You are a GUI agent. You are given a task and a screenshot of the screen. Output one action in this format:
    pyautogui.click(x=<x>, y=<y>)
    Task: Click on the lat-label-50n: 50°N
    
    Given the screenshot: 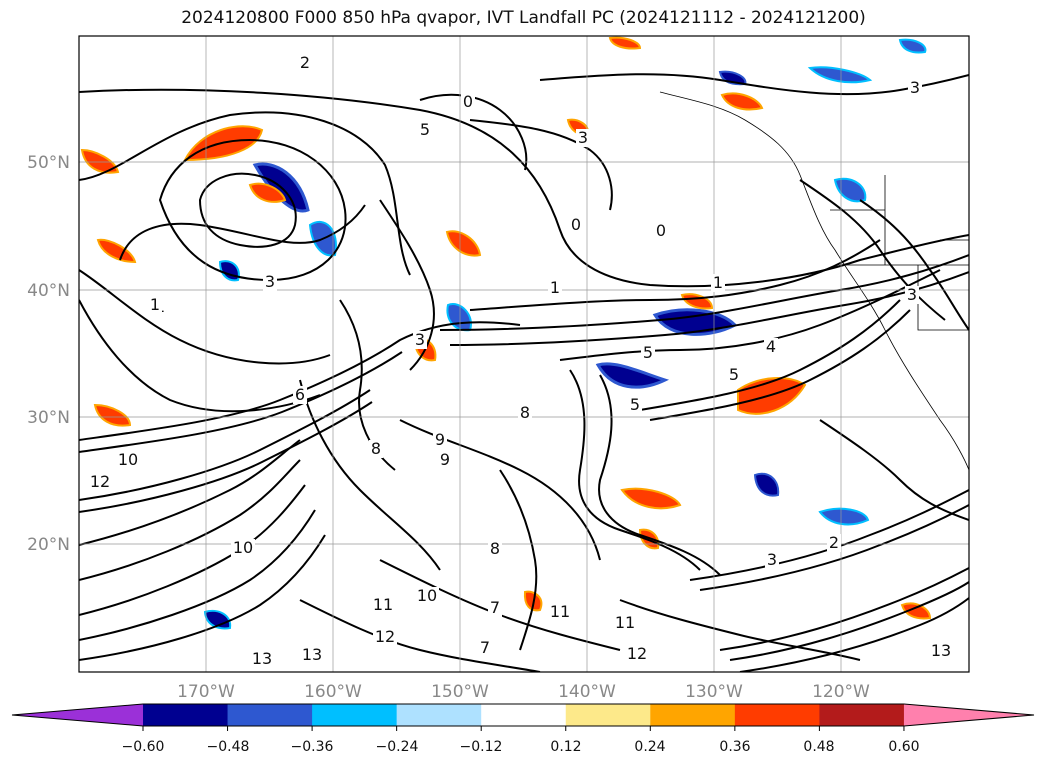 What is the action you would take?
    pyautogui.click(x=48, y=163)
    